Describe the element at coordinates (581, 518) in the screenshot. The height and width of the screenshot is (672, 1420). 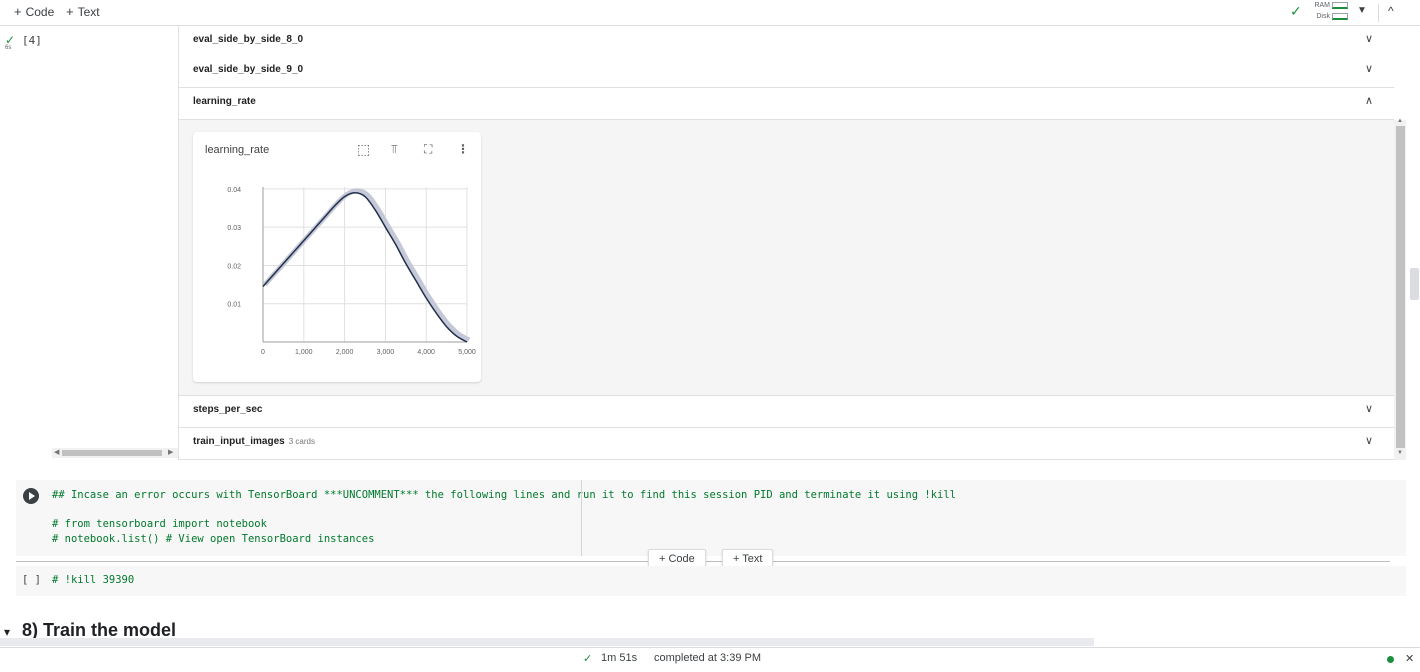
I see `code-ruler` at that location.